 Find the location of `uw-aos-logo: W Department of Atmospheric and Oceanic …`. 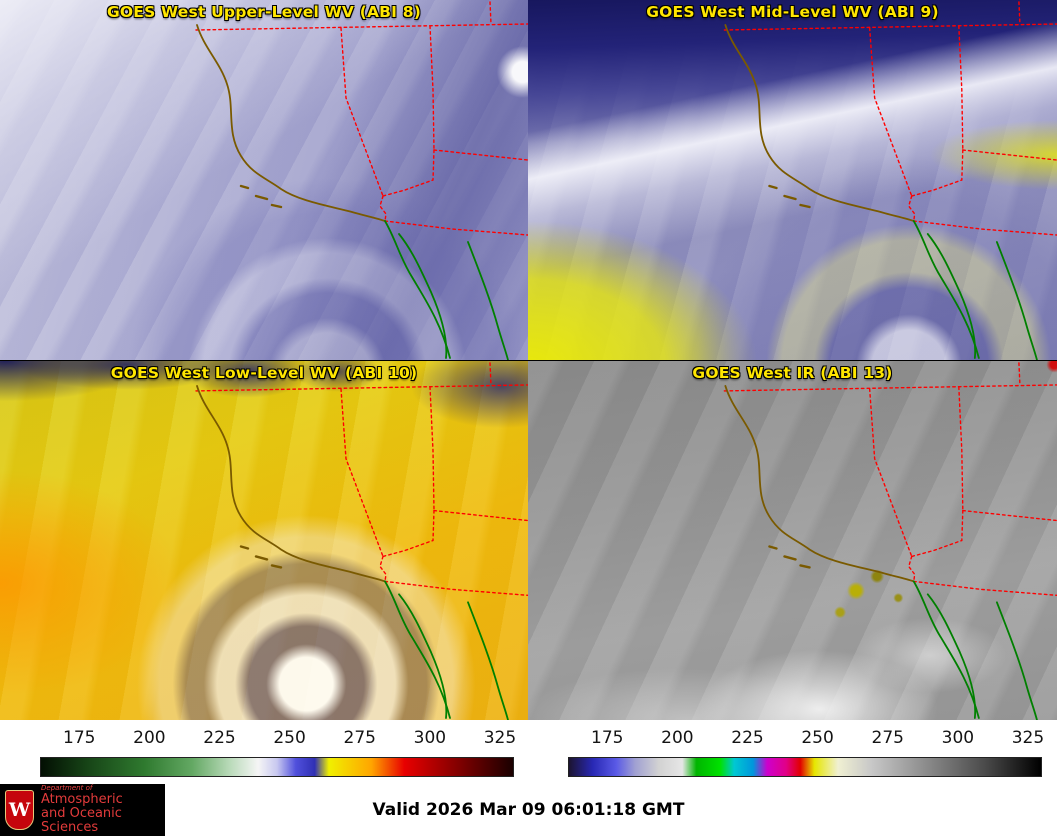

uw-aos-logo: W Department of Atmospheric and Oceanic … is located at coordinates (82, 810).